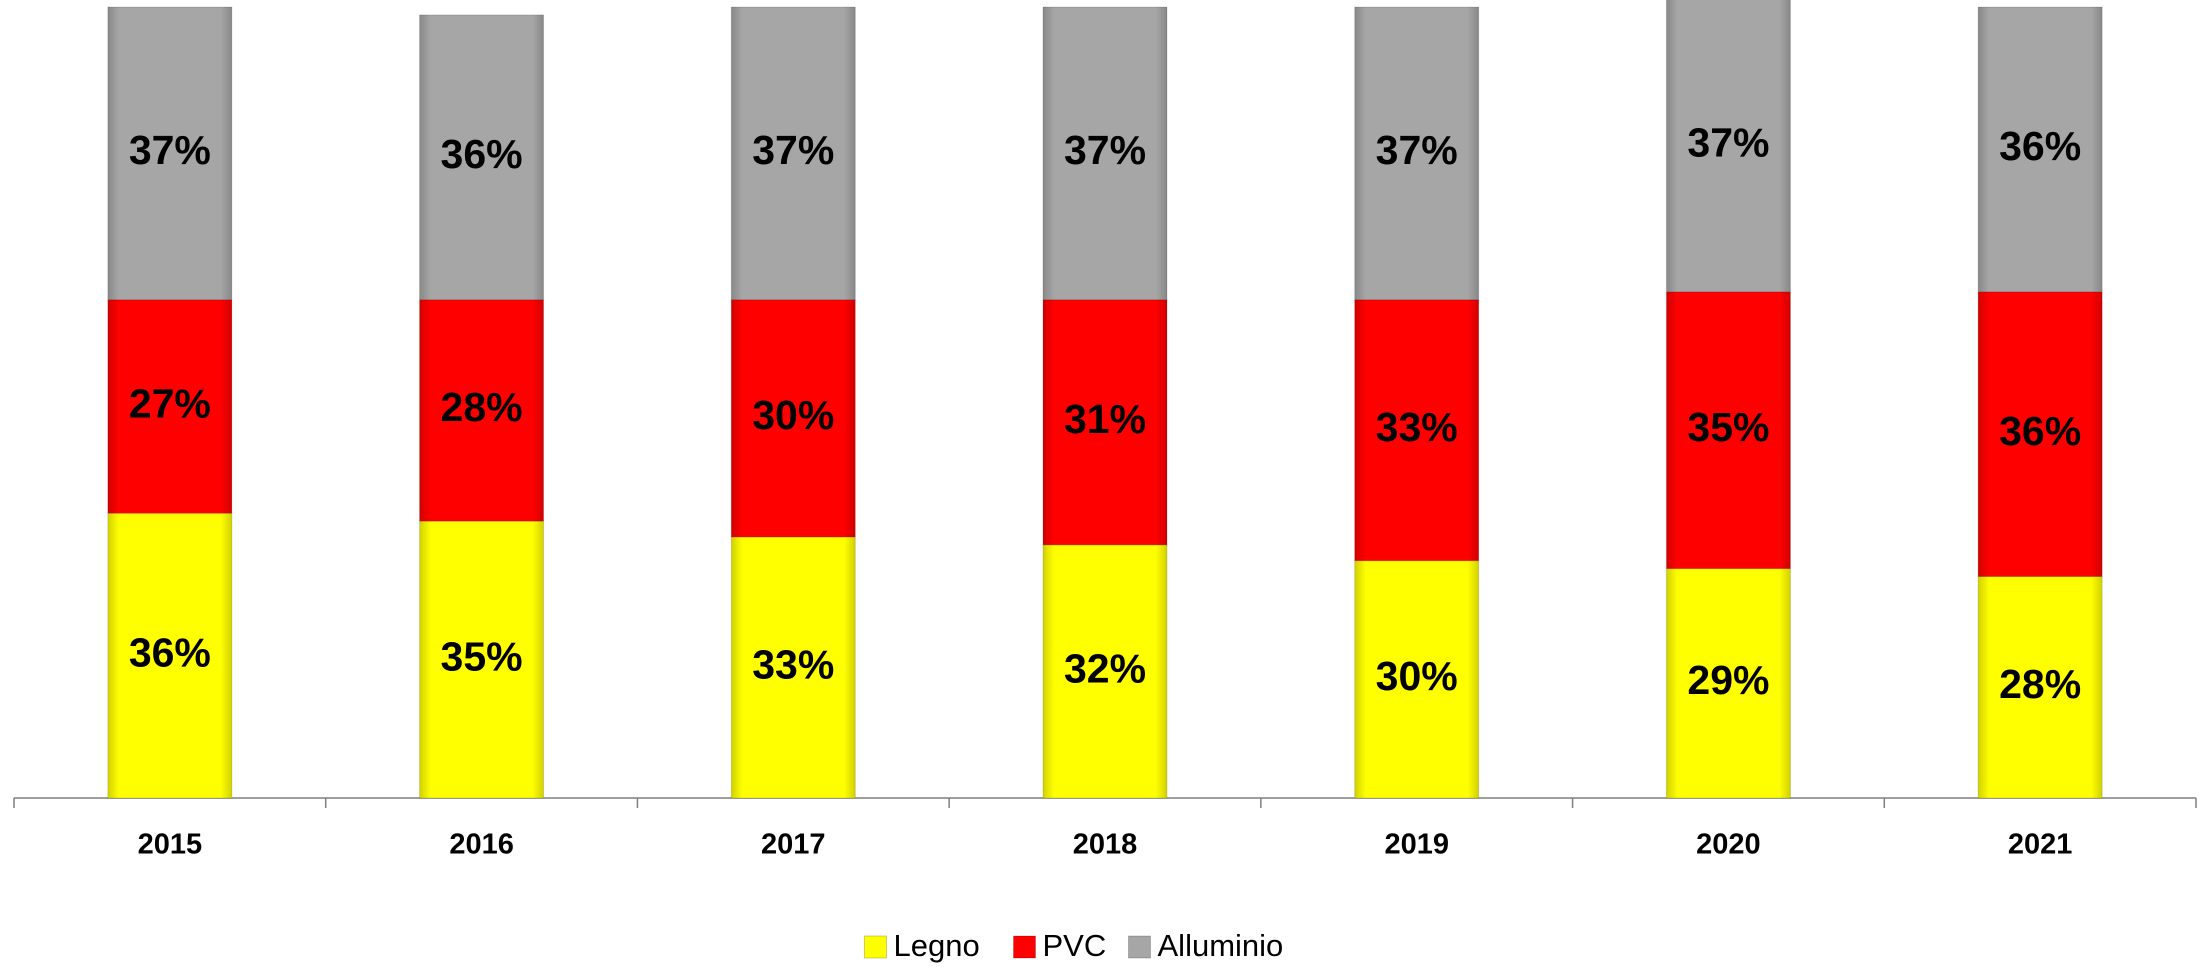 Image resolution: width=2204 pixels, height=967 pixels. What do you see at coordinates (1416, 845) in the screenshot?
I see `x-tick-label: 2019` at bounding box center [1416, 845].